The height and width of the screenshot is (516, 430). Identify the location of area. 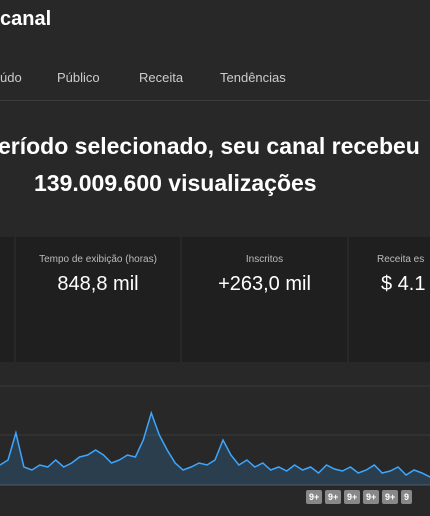
(215, 449).